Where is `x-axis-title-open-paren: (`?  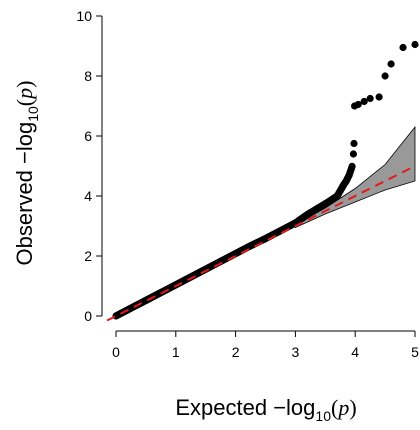
x-axis-title-open-paren: ( is located at coordinates (334, 407).